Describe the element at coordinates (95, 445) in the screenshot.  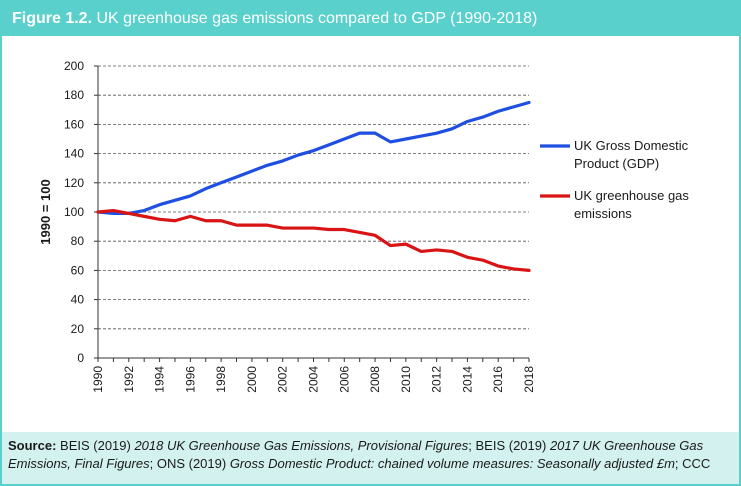
I see `source-text-1: BEIS (2019)` at that location.